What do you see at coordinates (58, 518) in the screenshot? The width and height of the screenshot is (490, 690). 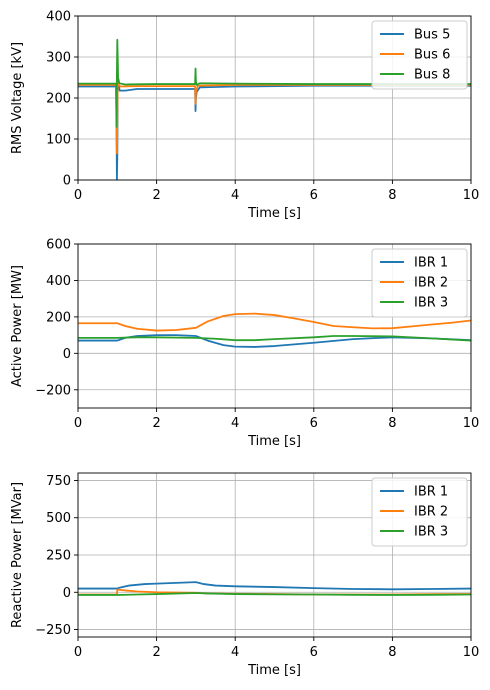 I see `y-tick-label: 500` at bounding box center [58, 518].